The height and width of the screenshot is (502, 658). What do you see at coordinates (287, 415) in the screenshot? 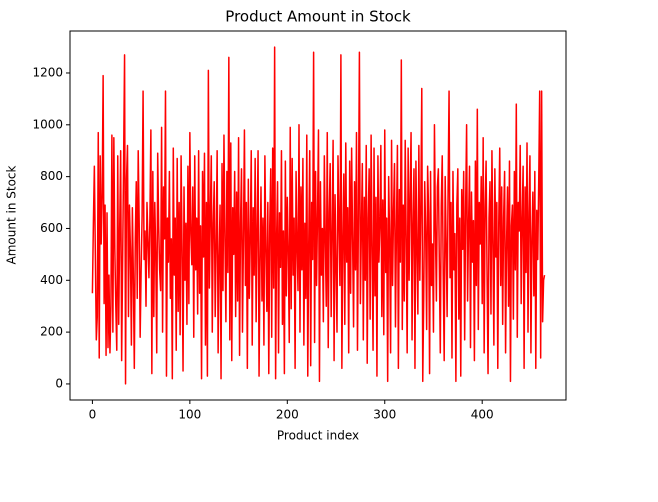
I see `x-tick-label: 200` at bounding box center [287, 415].